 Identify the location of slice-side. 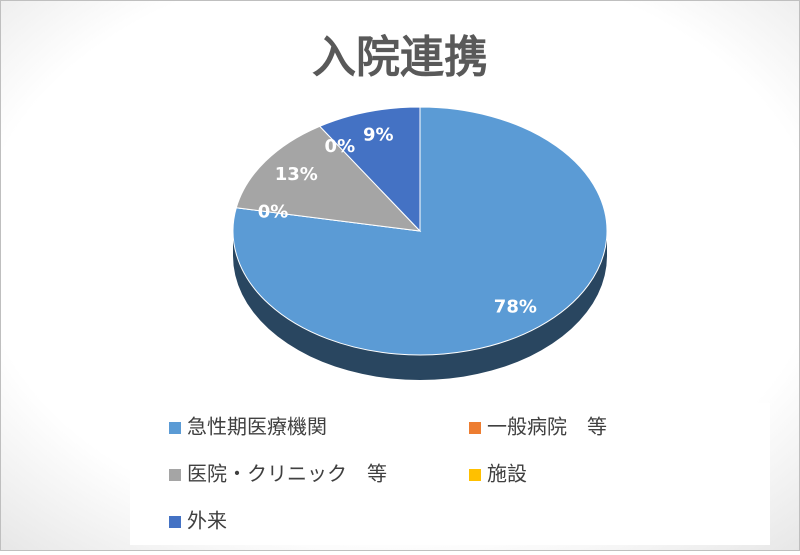
(420, 305).